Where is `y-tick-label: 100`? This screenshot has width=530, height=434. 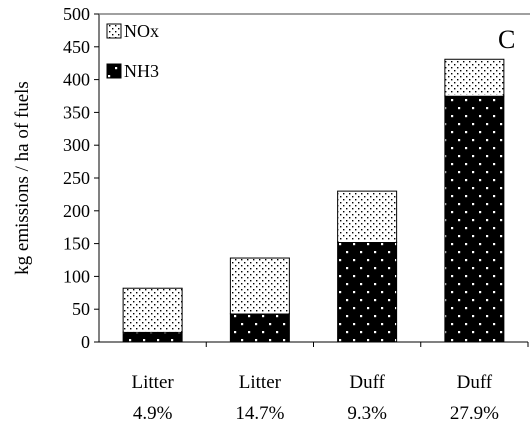 y-tick-label: 100 is located at coordinates (76, 276).